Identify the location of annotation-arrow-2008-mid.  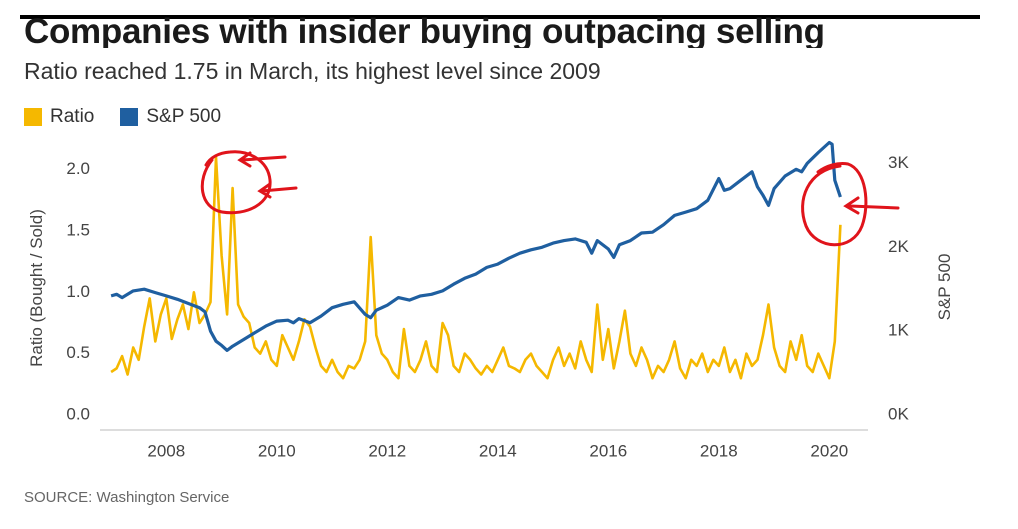
(277, 190).